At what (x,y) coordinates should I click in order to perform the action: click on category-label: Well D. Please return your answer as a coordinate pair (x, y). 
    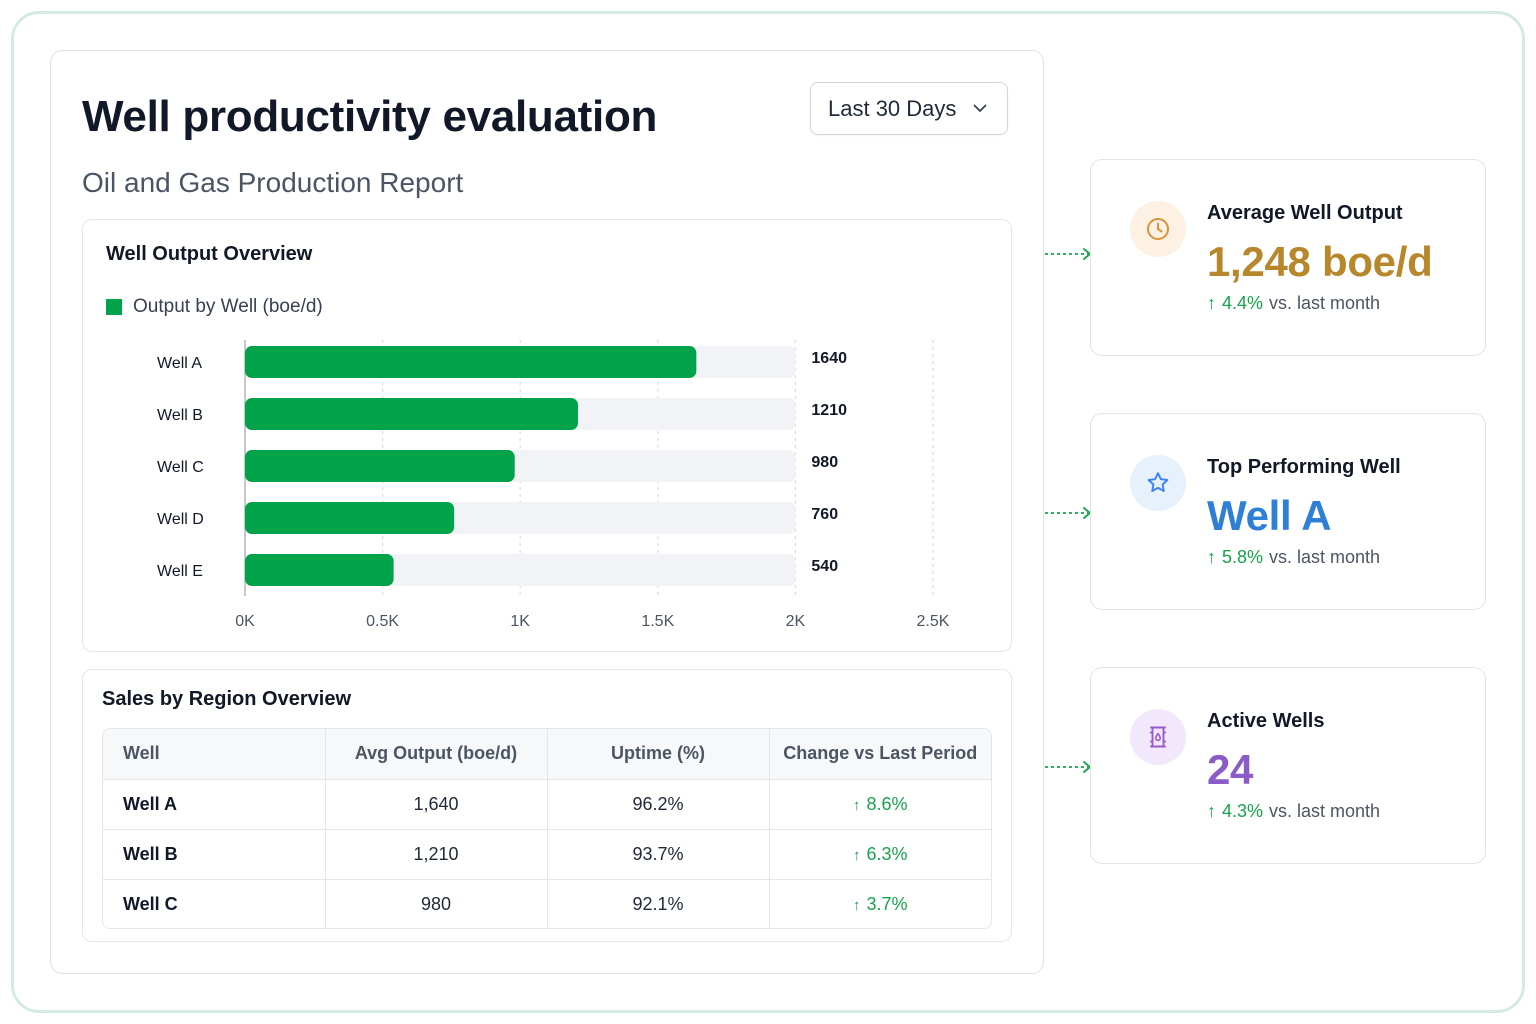
    Looking at the image, I should click on (180, 519).